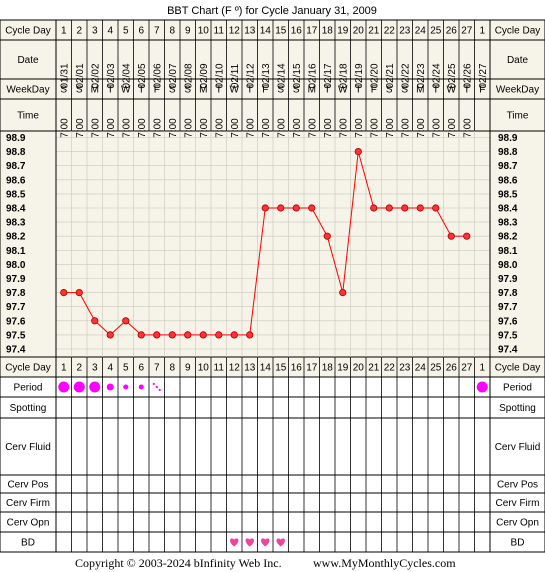 The height and width of the screenshot is (572, 545). Describe the element at coordinates (110, 31) in the screenshot. I see `cycle-day-label: 4` at that location.